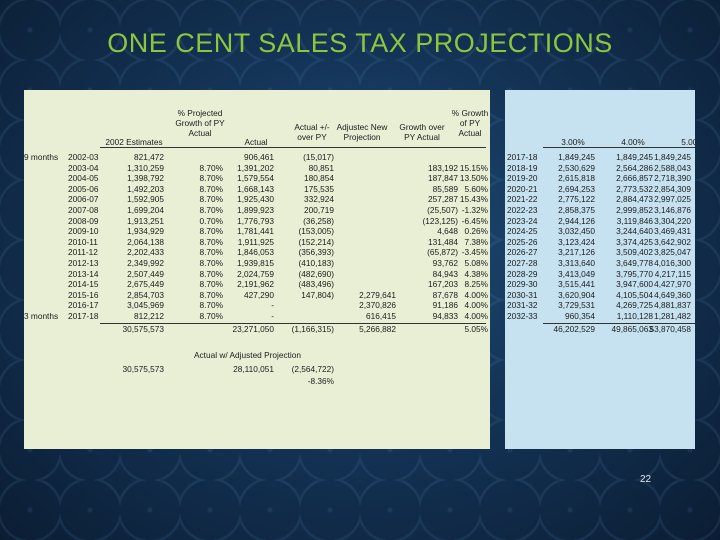 The height and width of the screenshot is (540, 720). Describe the element at coordinates (632, 328) in the screenshot. I see `projection-total-4pct: 49,865,063` at that location.